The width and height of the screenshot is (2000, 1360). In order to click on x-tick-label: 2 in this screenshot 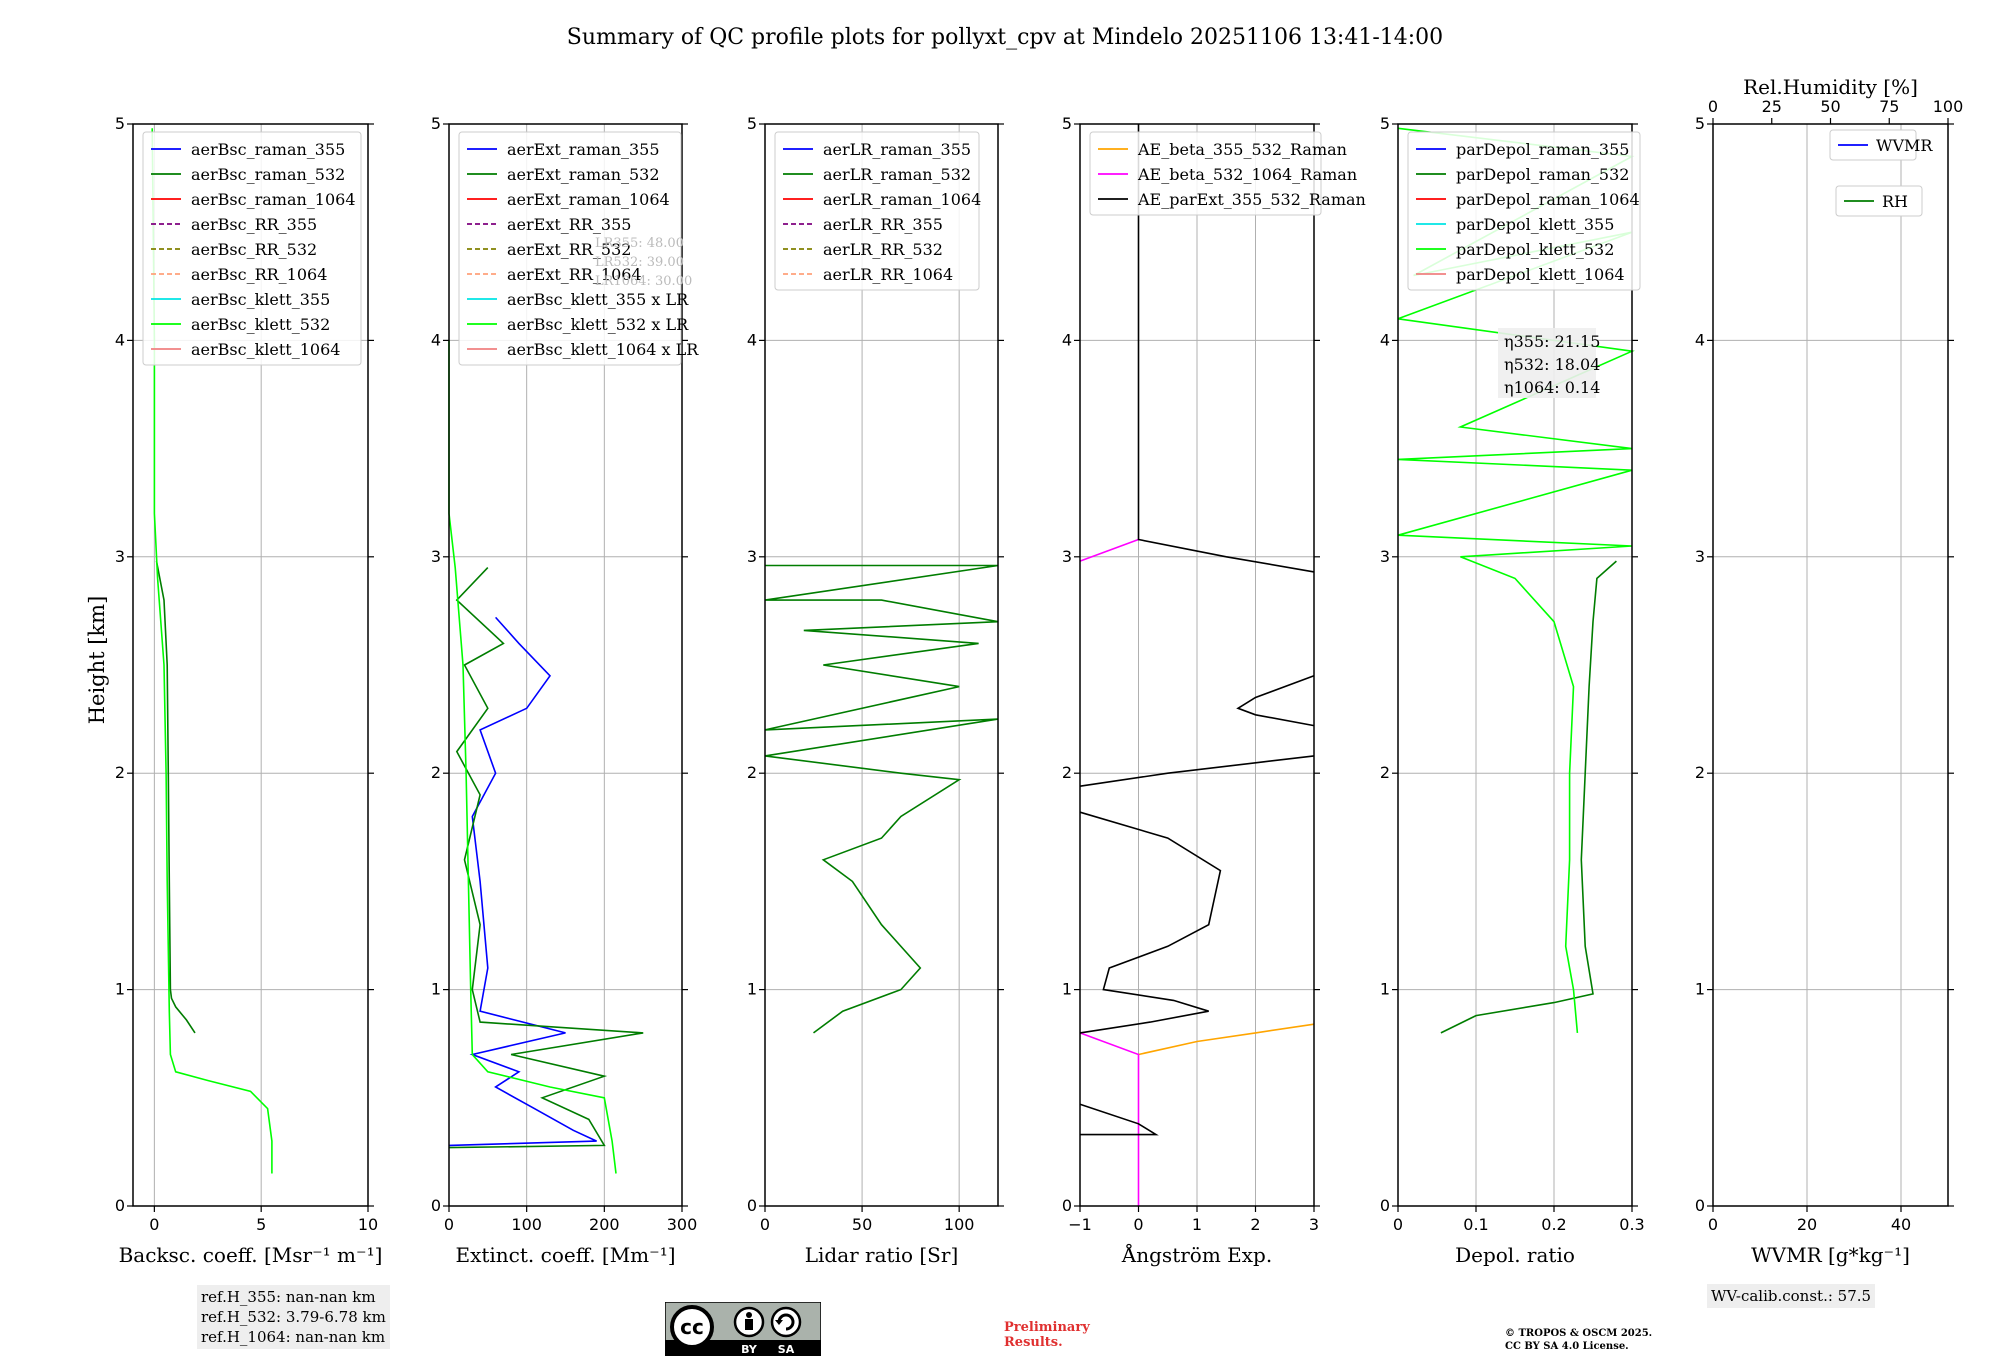, I will do `click(1255, 1224)`.